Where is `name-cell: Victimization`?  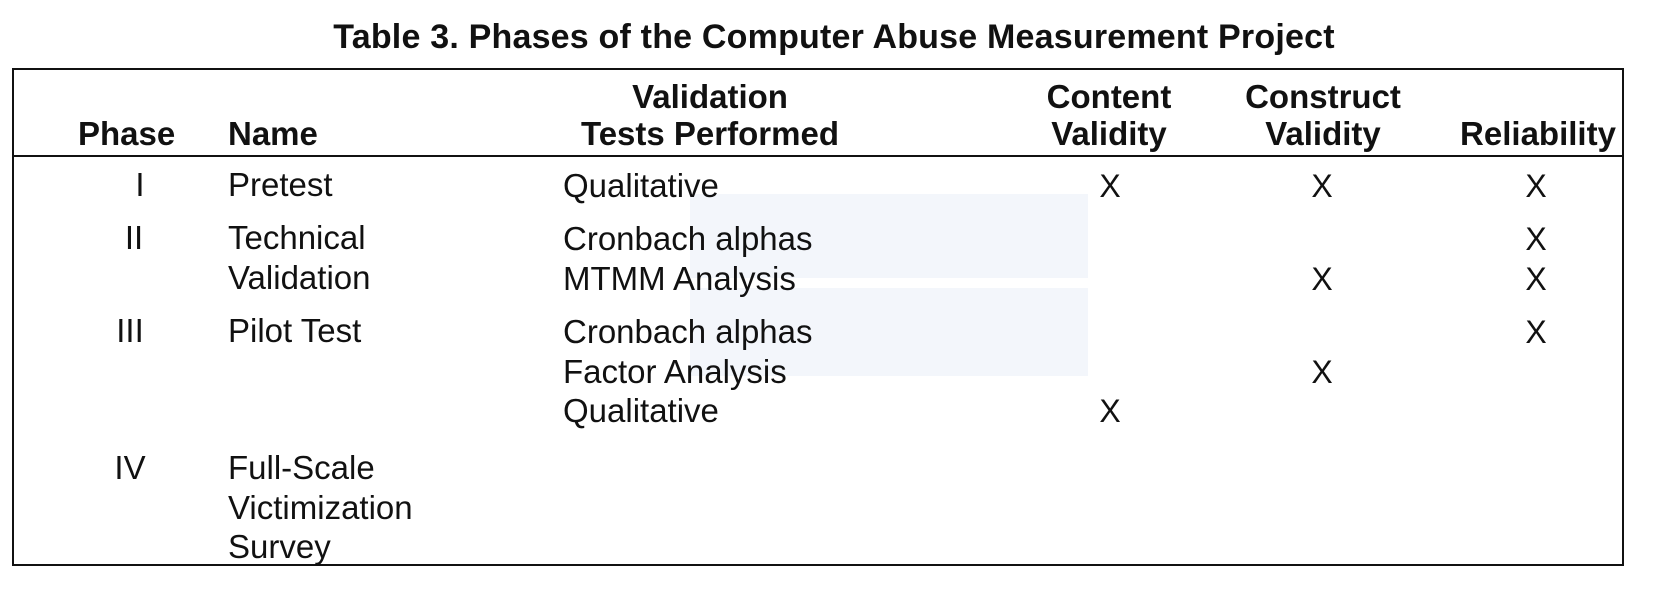
name-cell: Victimization is located at coordinates (320, 507).